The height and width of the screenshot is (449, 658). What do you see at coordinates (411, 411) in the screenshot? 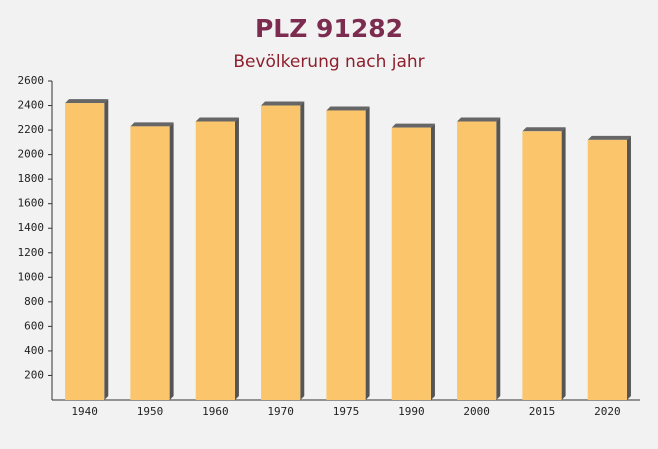
I see `x-tick-label: 1990` at bounding box center [411, 411].